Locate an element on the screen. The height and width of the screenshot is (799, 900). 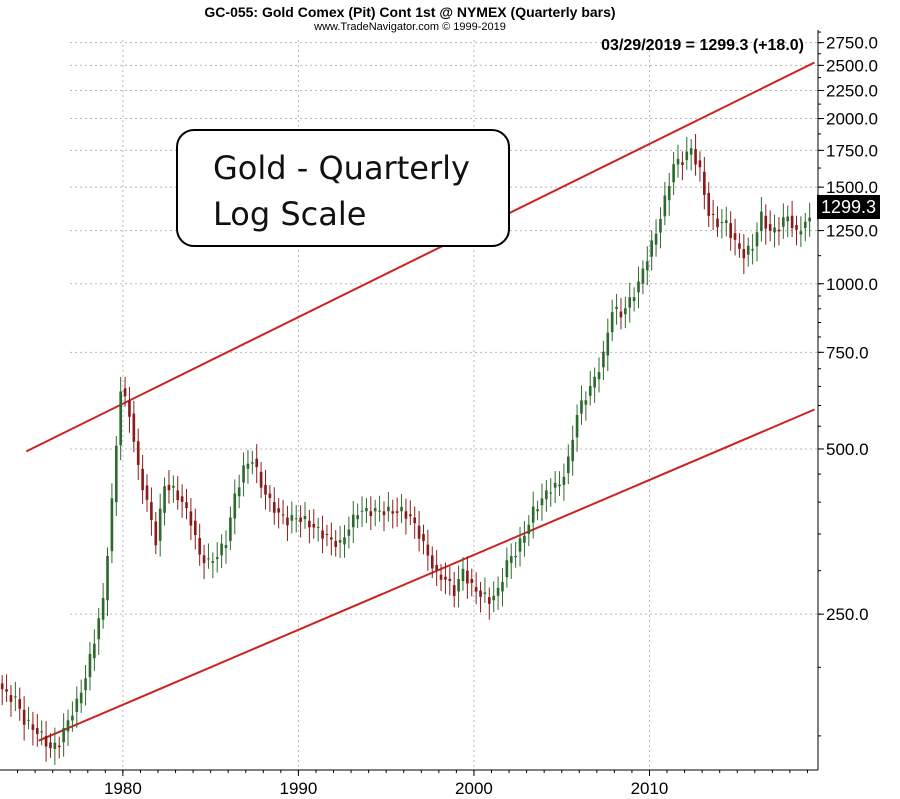
annotation-line-2: Log Scale is located at coordinates (290, 214).